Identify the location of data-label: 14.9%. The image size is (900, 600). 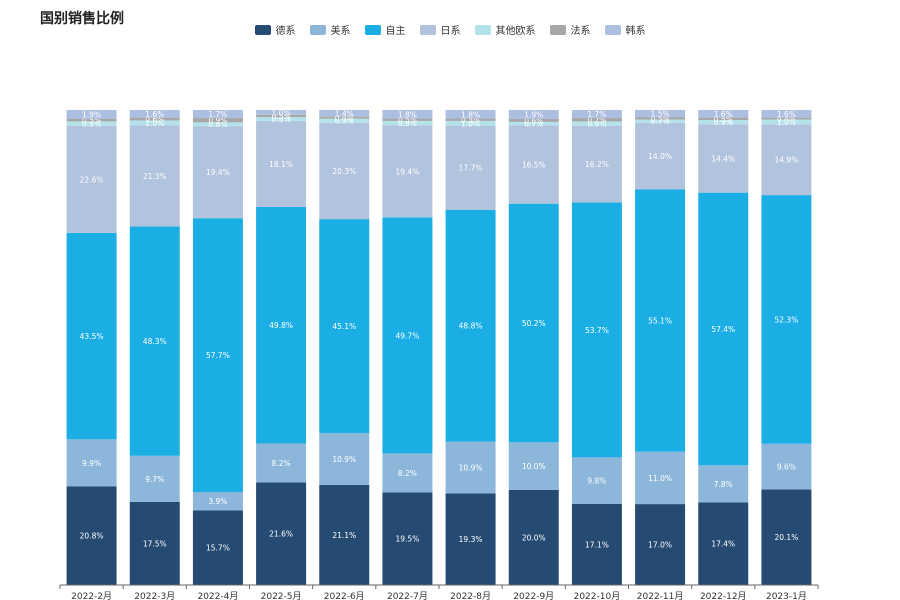
(787, 160).